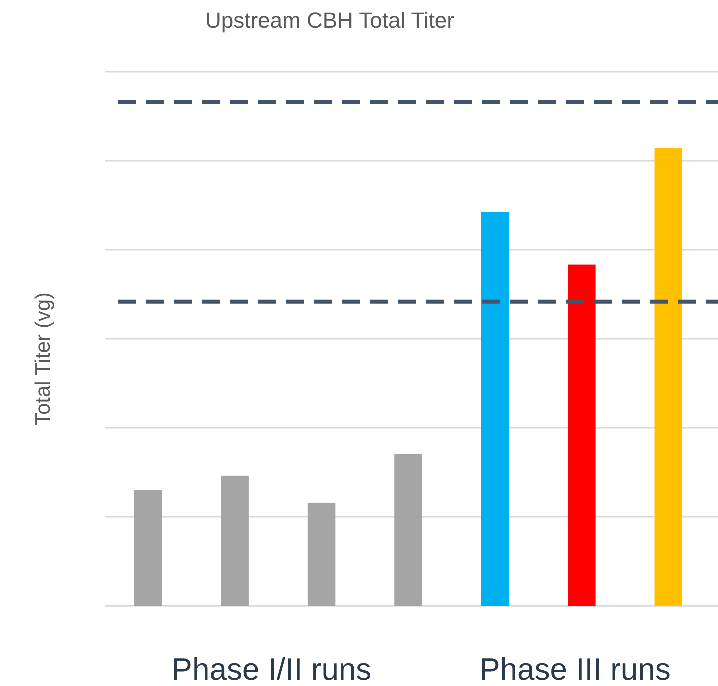 The height and width of the screenshot is (686, 718). What do you see at coordinates (43, 359) in the screenshot?
I see `y-axis-title: Total Titer (vg)` at bounding box center [43, 359].